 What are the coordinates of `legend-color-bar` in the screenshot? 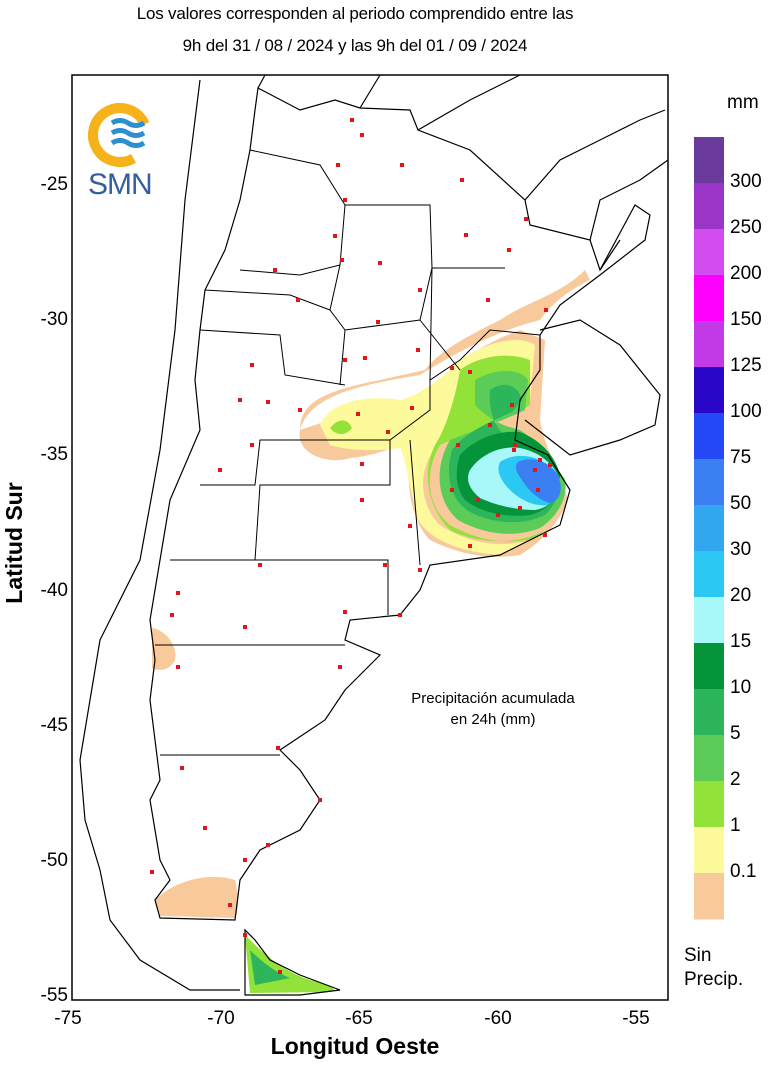 It's located at (709, 528).